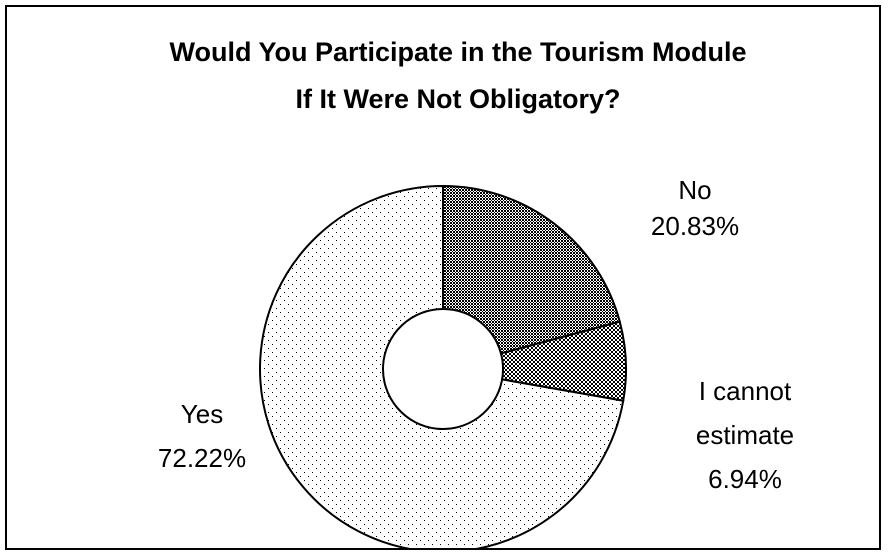 The image size is (889, 556). What do you see at coordinates (745, 479) in the screenshot?
I see `slice-label-line: 6.94%` at bounding box center [745, 479].